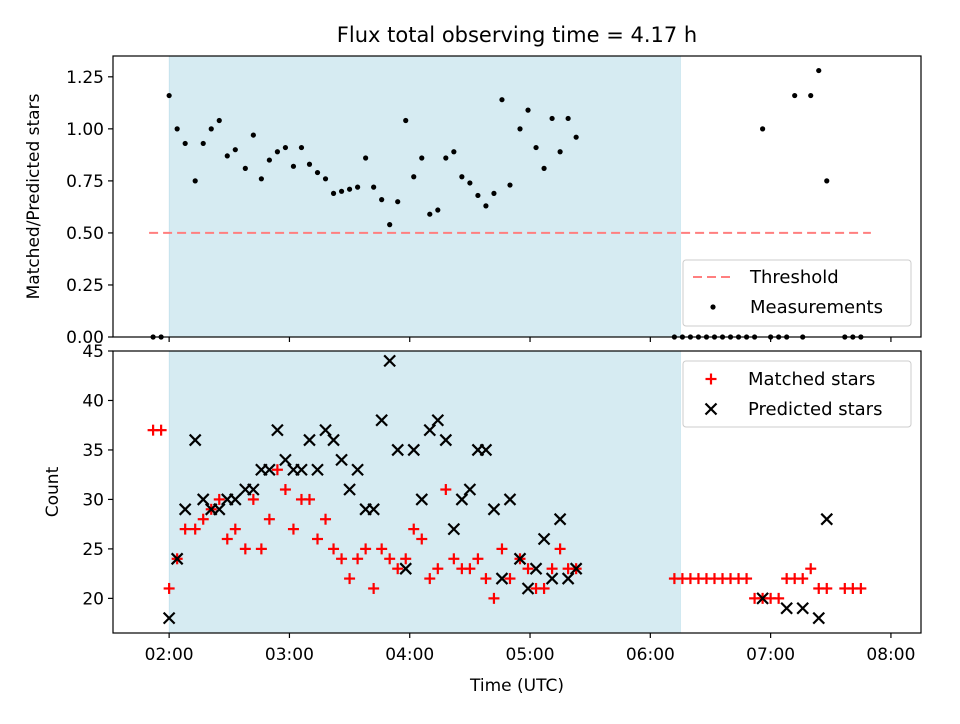  Describe the element at coordinates (770, 655) in the screenshot. I see `x-tick-label: 07:00` at that location.